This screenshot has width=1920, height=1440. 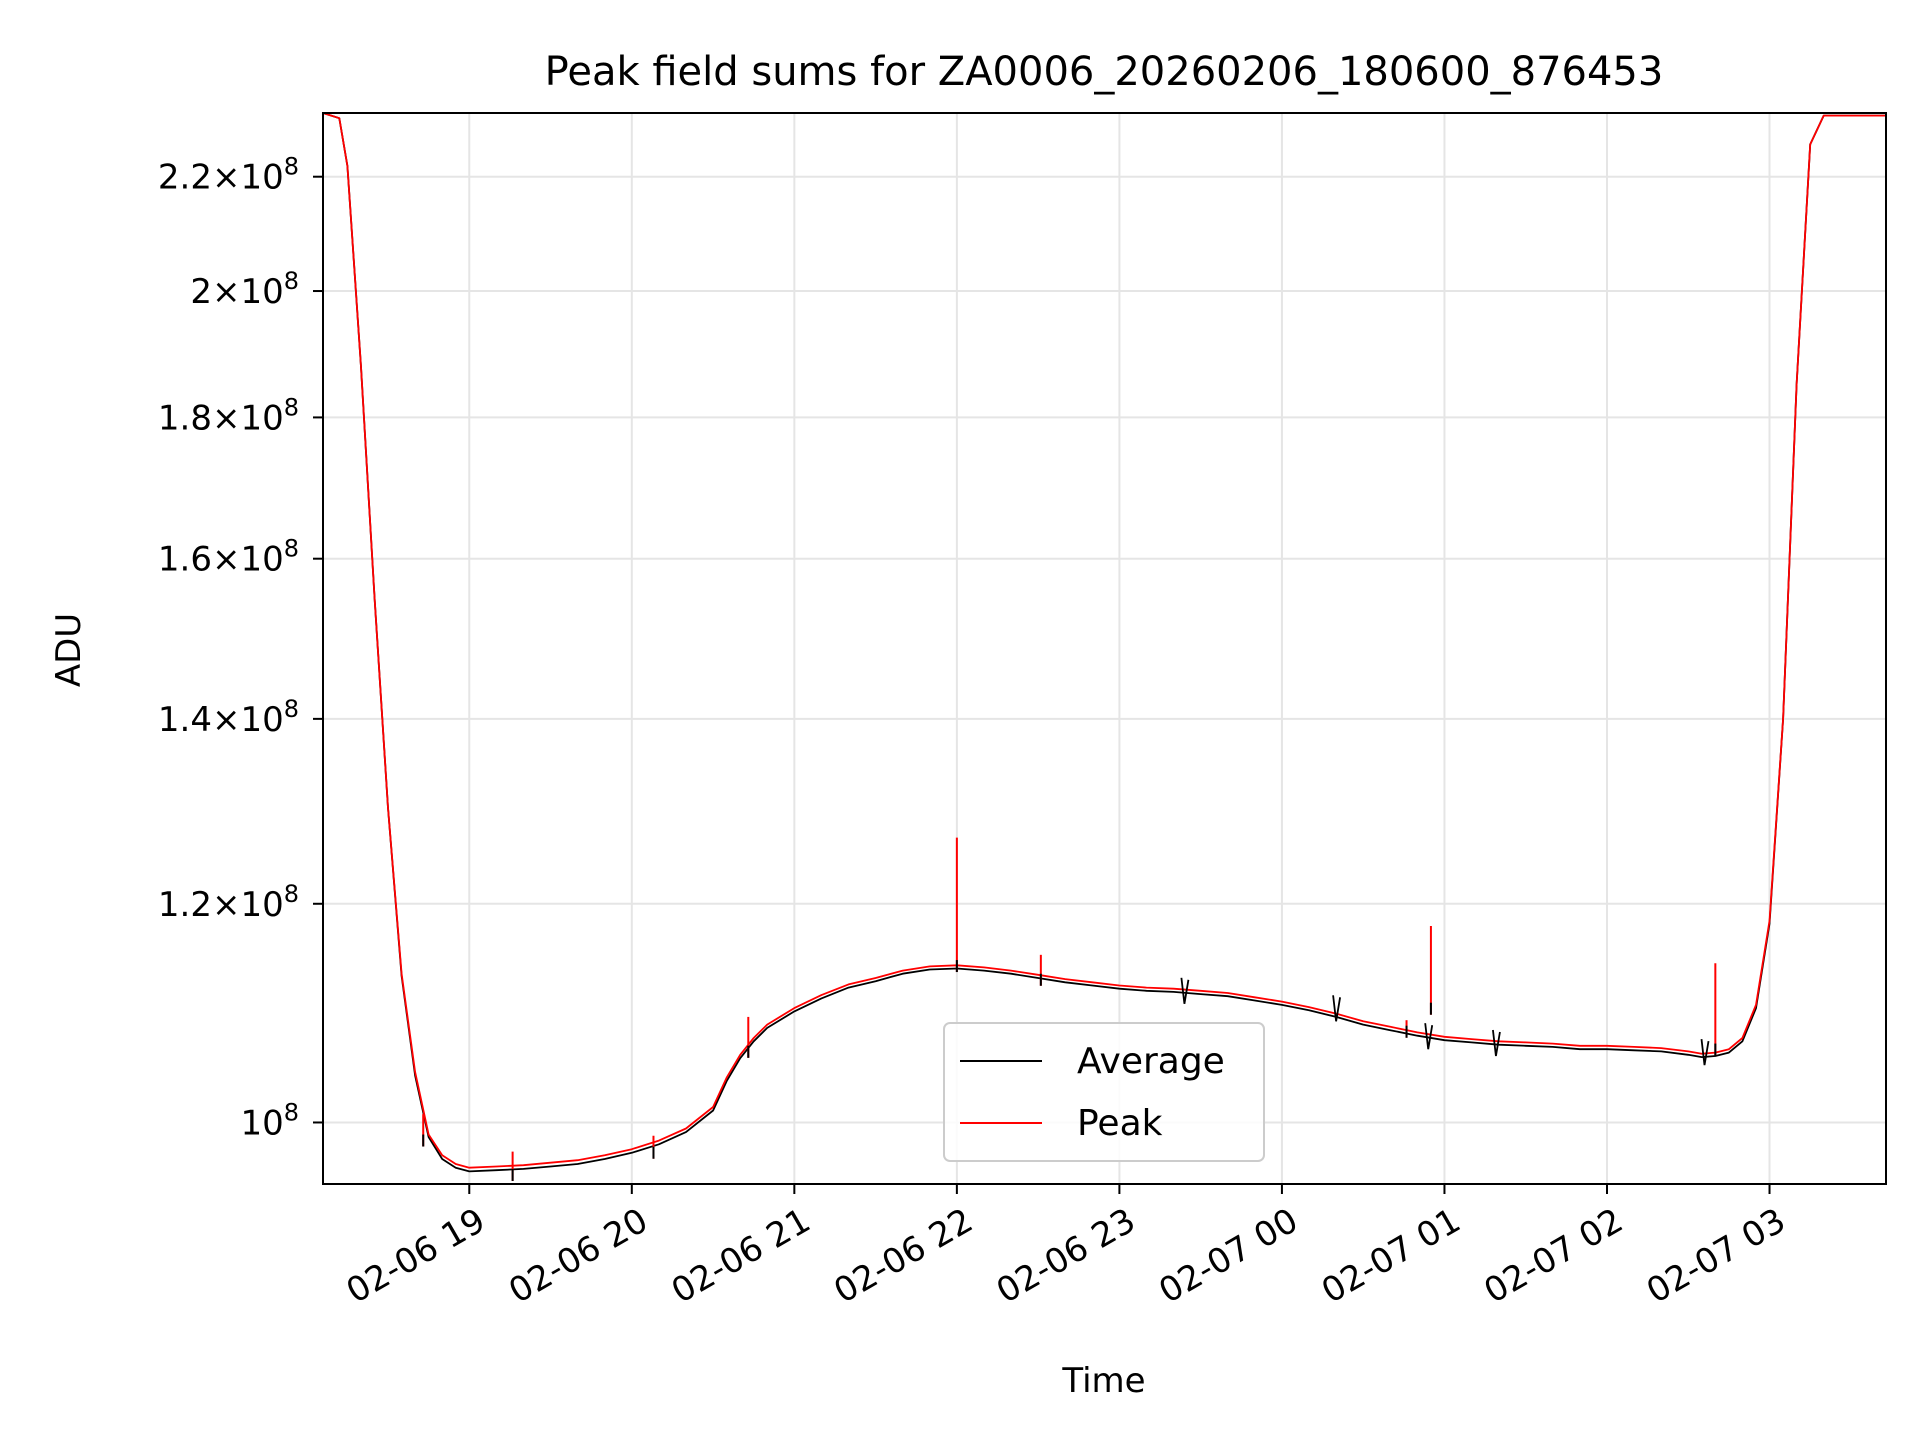 I want to click on y-tick-label: 1.8×108, so click(x=228, y=415).